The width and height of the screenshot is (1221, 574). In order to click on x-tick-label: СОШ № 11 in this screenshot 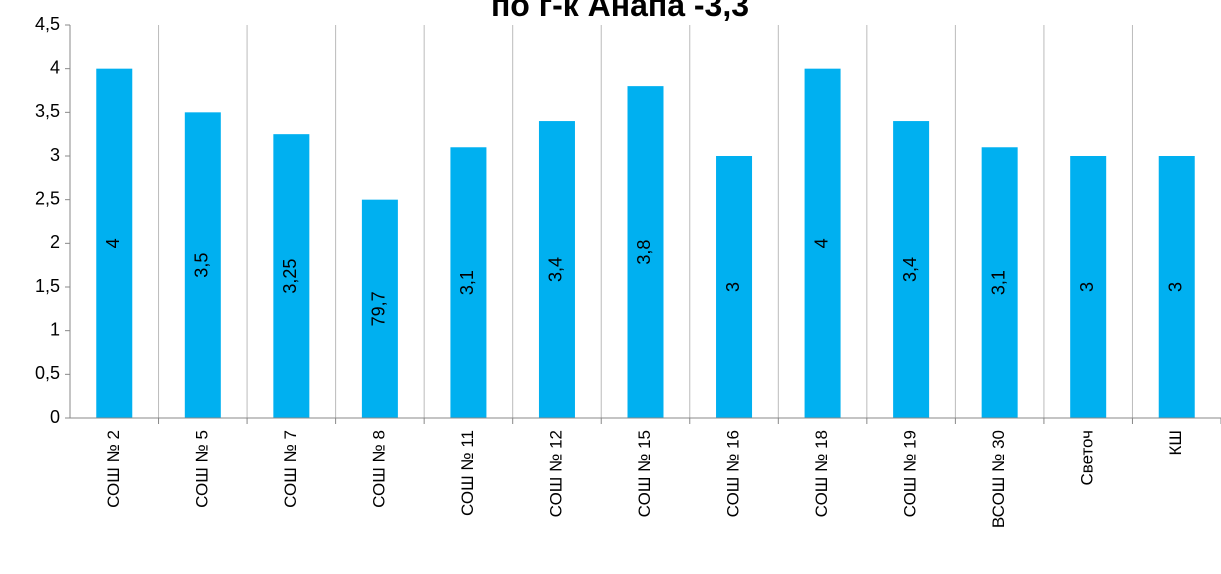, I will do `click(467, 473)`.